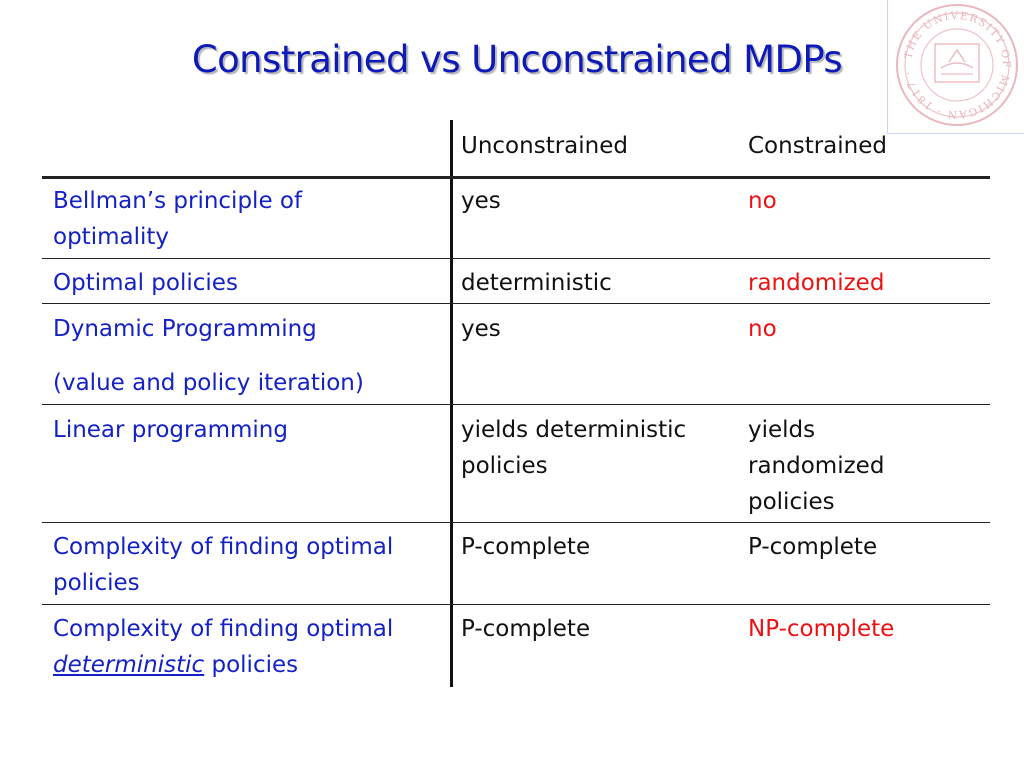 Image resolution: width=1024 pixels, height=768 pixels. I want to click on constrained-value: NP-complete, so click(821, 629).